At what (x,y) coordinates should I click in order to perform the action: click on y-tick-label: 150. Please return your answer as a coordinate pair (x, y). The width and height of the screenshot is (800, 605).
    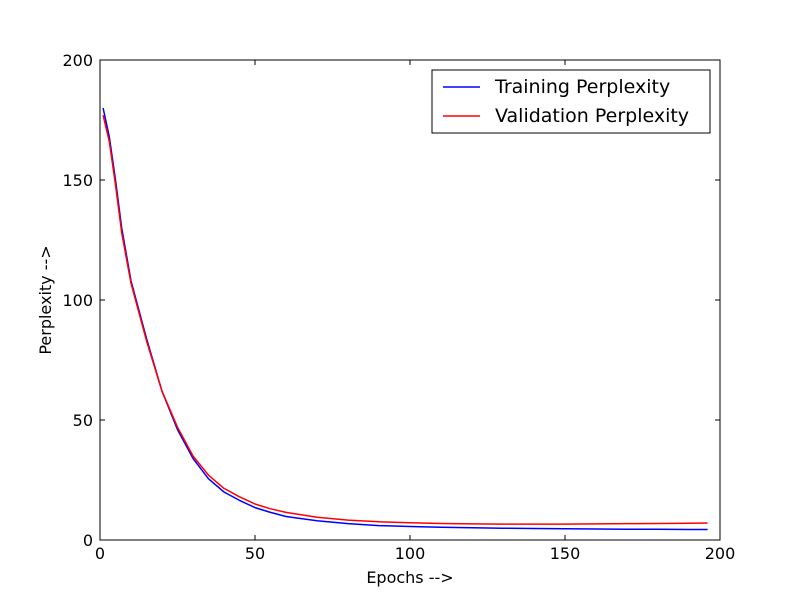
    Looking at the image, I should click on (77, 180).